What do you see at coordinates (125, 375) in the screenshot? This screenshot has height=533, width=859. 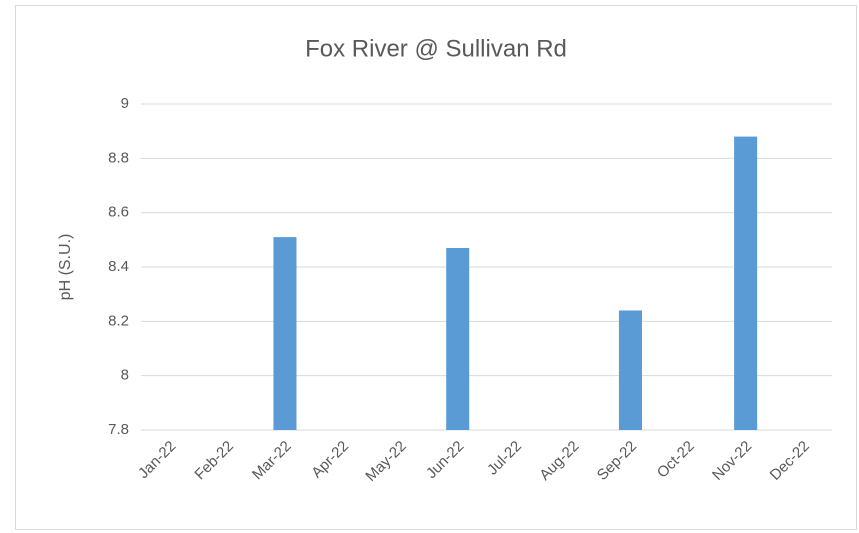 I see `y-tick-label: 8` at bounding box center [125, 375].